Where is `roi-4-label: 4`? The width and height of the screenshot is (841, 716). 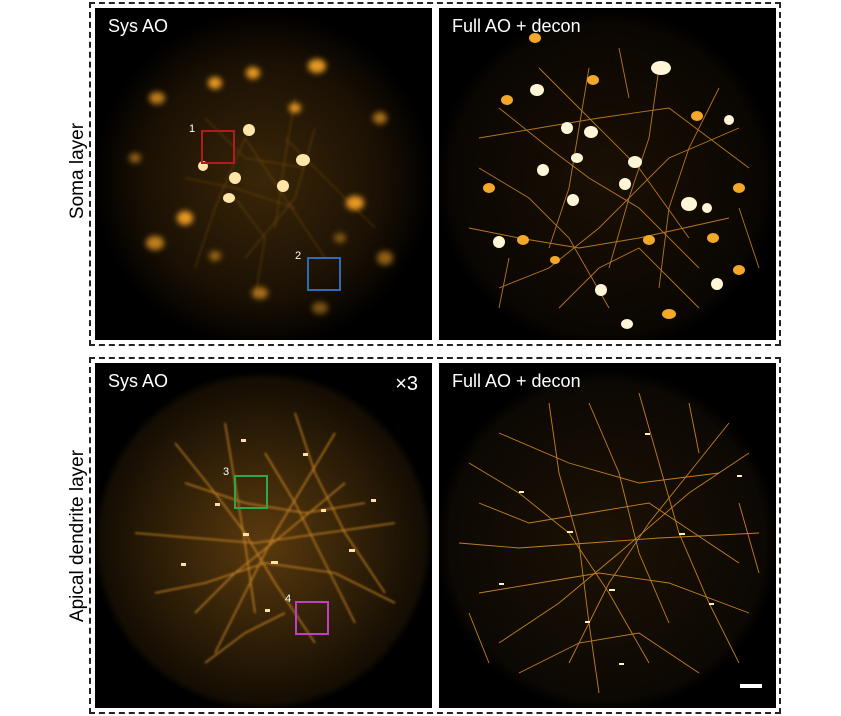
roi-4-label: 4 is located at coordinates (288, 599).